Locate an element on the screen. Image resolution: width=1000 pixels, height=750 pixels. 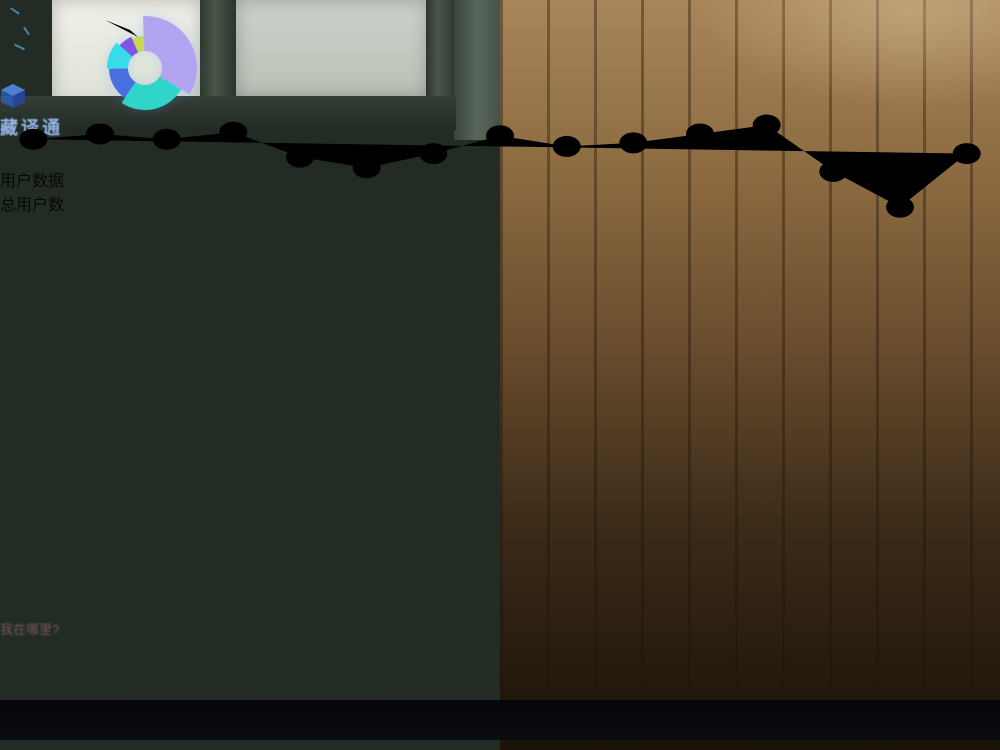
app-logo-text: 藏译通 is located at coordinates (31, 128).